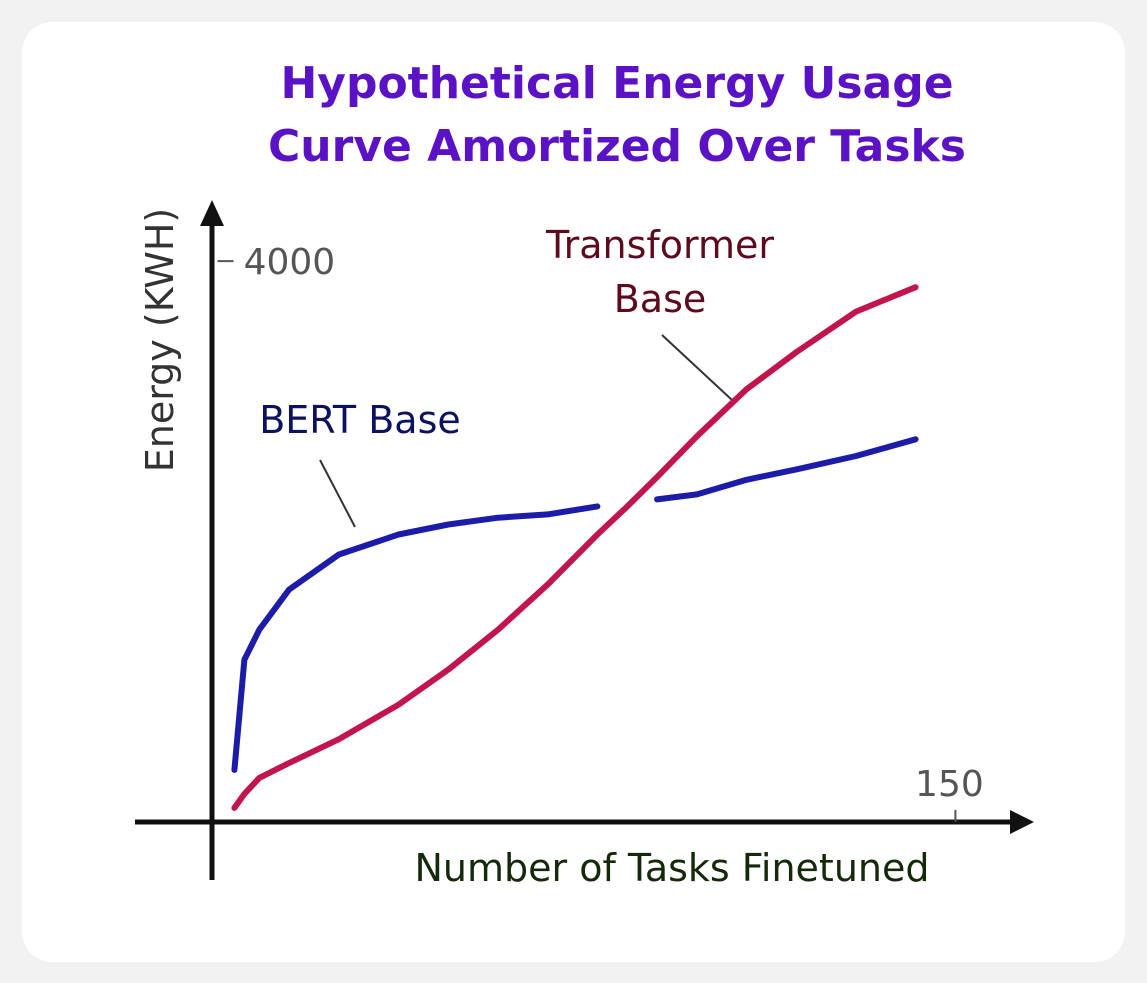 The image size is (1147, 983). I want to click on bert-leader, so click(337, 493).